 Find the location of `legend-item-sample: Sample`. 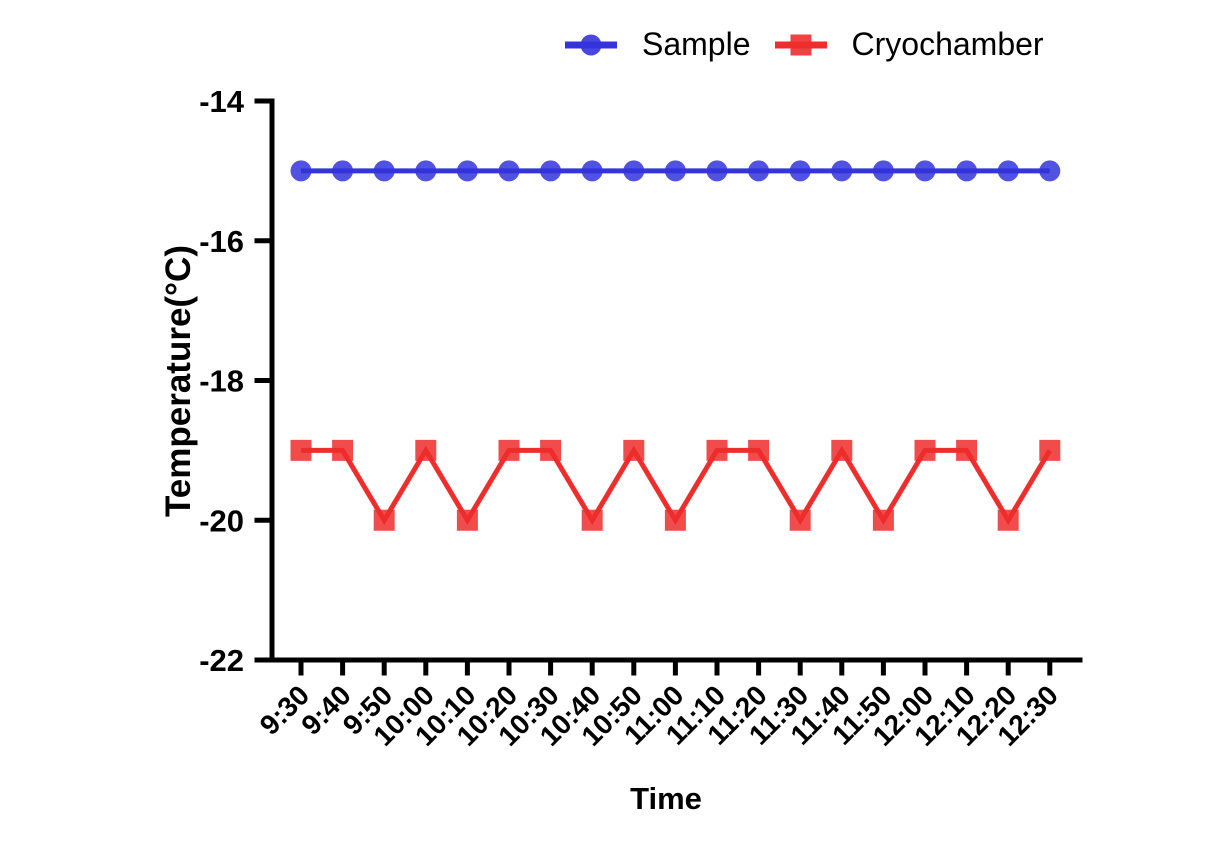

legend-item-sample: Sample is located at coordinates (657, 44).